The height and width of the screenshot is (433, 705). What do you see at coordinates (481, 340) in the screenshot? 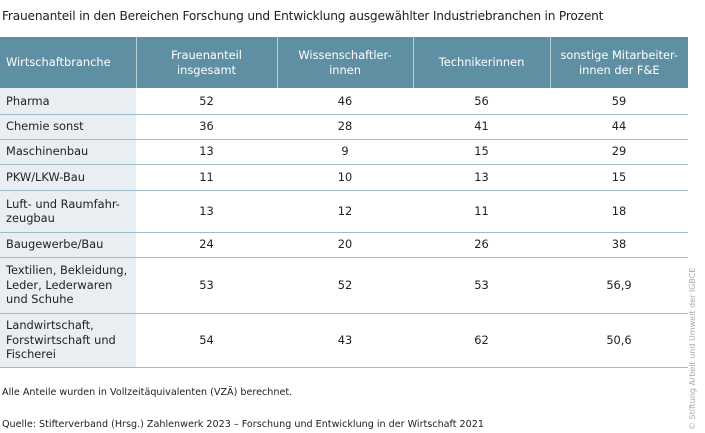
I see `table-cell: 62` at bounding box center [481, 340].